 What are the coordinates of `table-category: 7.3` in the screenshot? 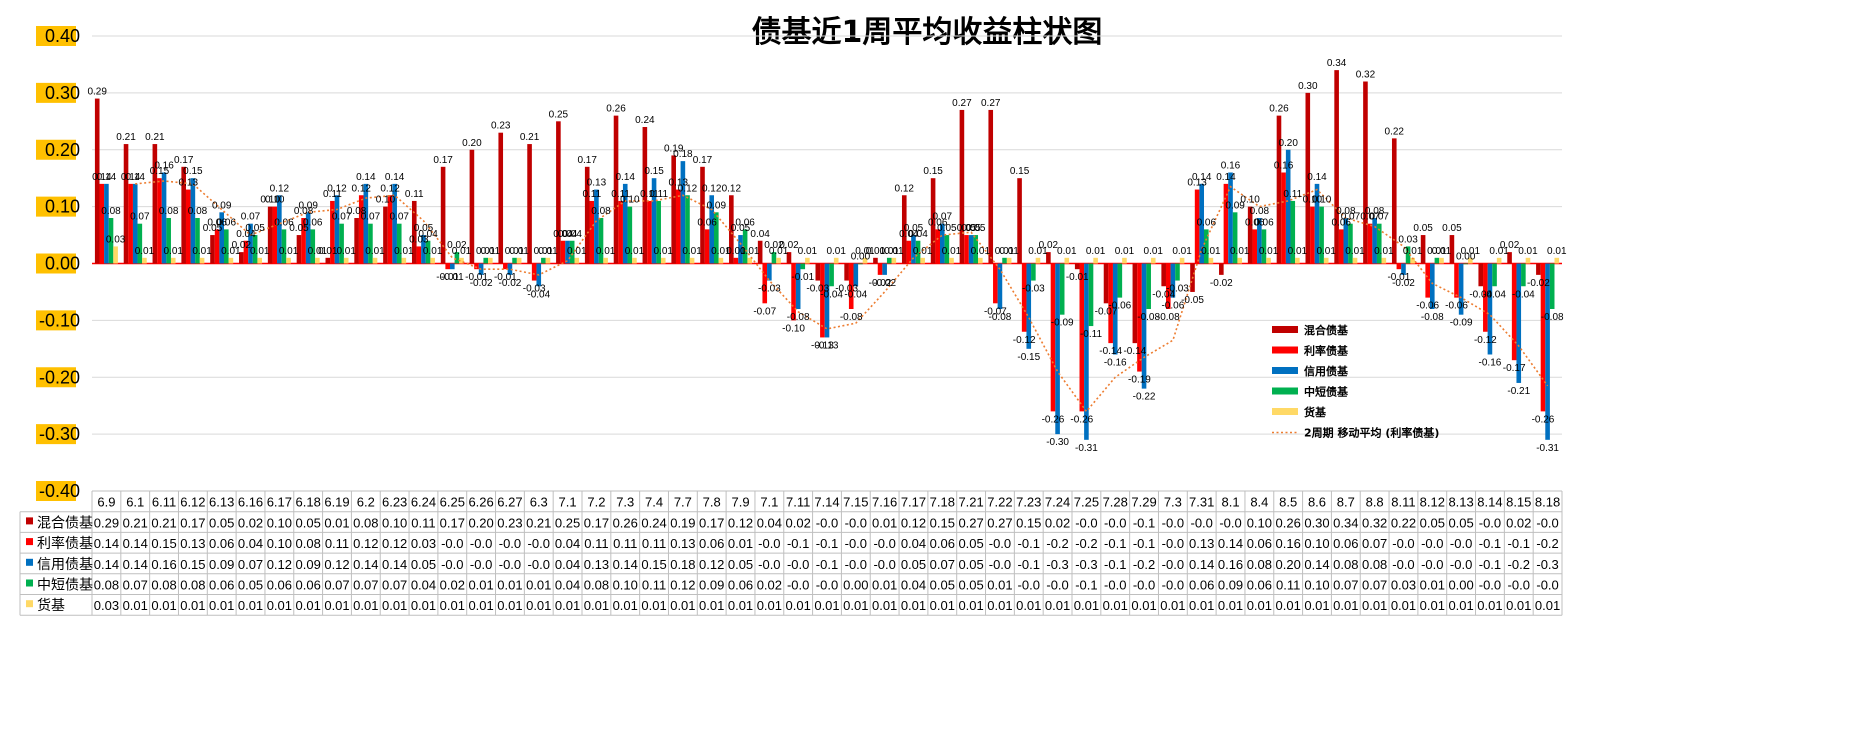 It's located at (1173, 502).